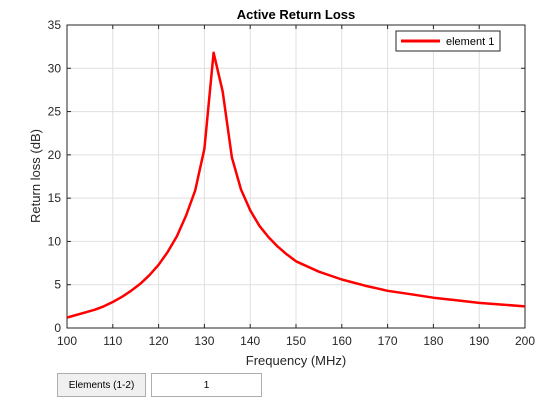 Image resolution: width=560 pixels, height=420 pixels. I want to click on legend-box, so click(448, 41).